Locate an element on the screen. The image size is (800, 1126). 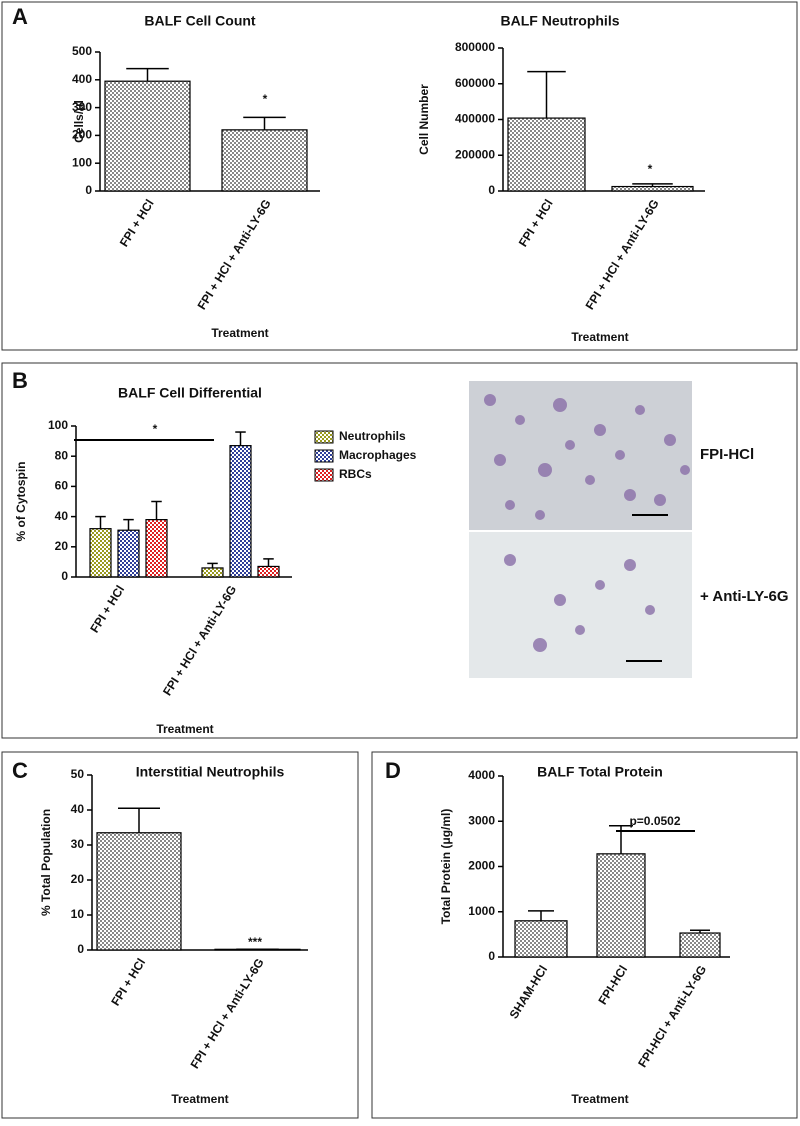
y-tick-label: 4000 is located at coordinates (481, 775).